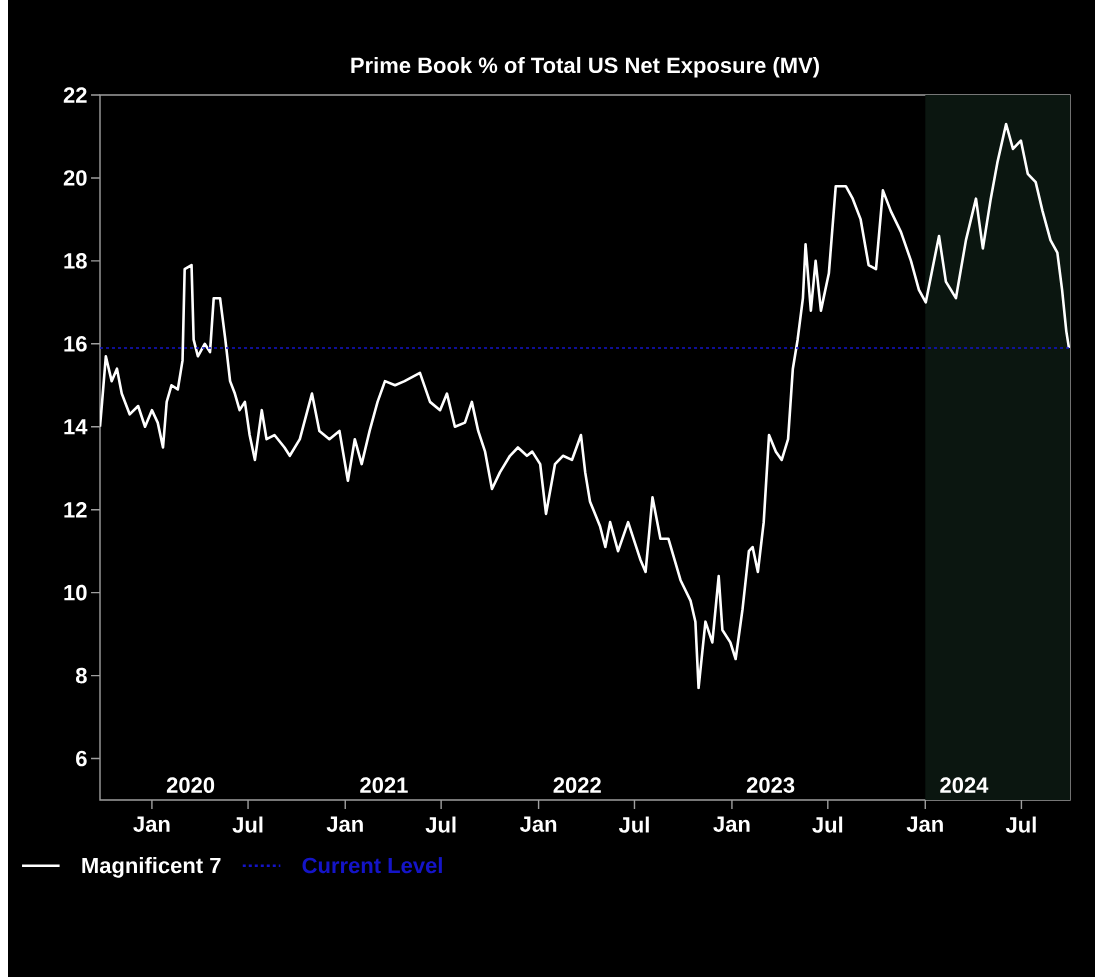 This screenshot has height=977, width=1107. Describe the element at coordinates (75, 261) in the screenshot. I see `y-tick-label: 18` at that location.